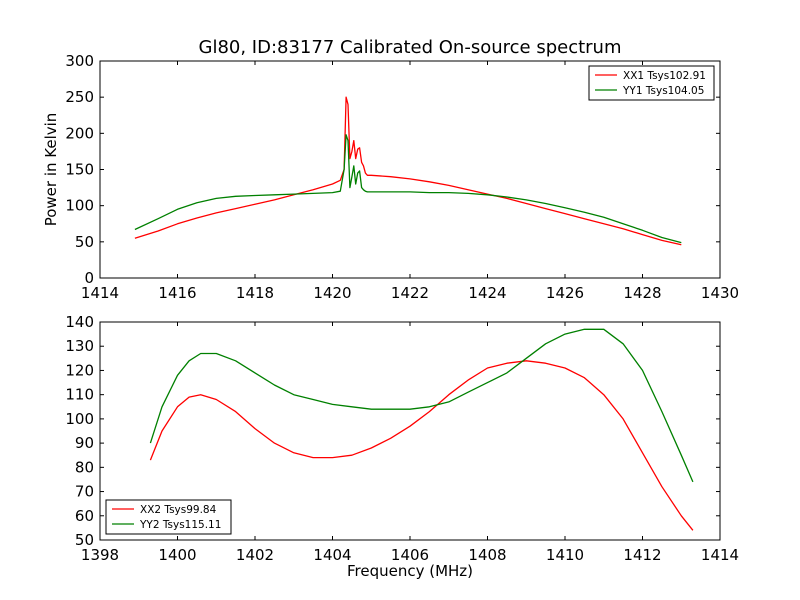 The height and width of the screenshot is (600, 800). Describe the element at coordinates (84, 467) in the screenshot. I see `y-tick-label: 80` at that location.